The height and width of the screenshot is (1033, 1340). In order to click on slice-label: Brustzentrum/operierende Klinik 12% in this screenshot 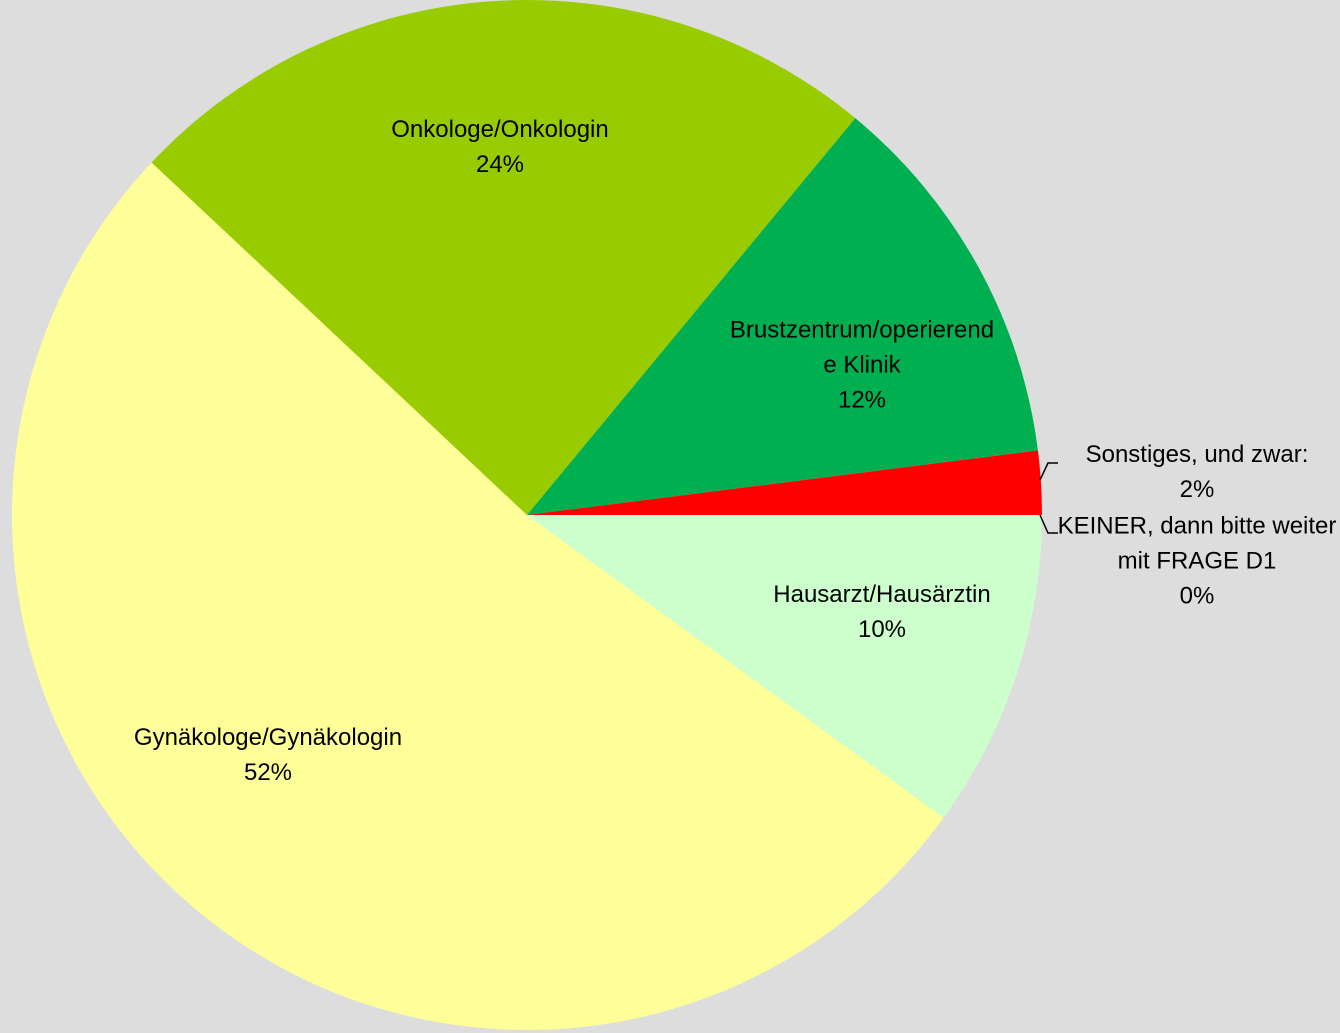, I will do `click(862, 365)`.